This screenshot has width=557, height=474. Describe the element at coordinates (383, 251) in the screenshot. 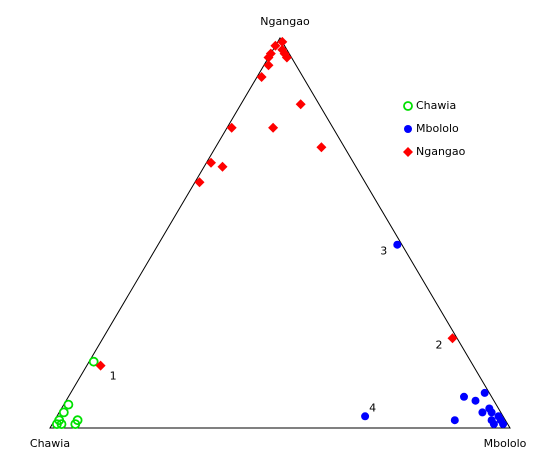

I see `point-label: 3` at that location.